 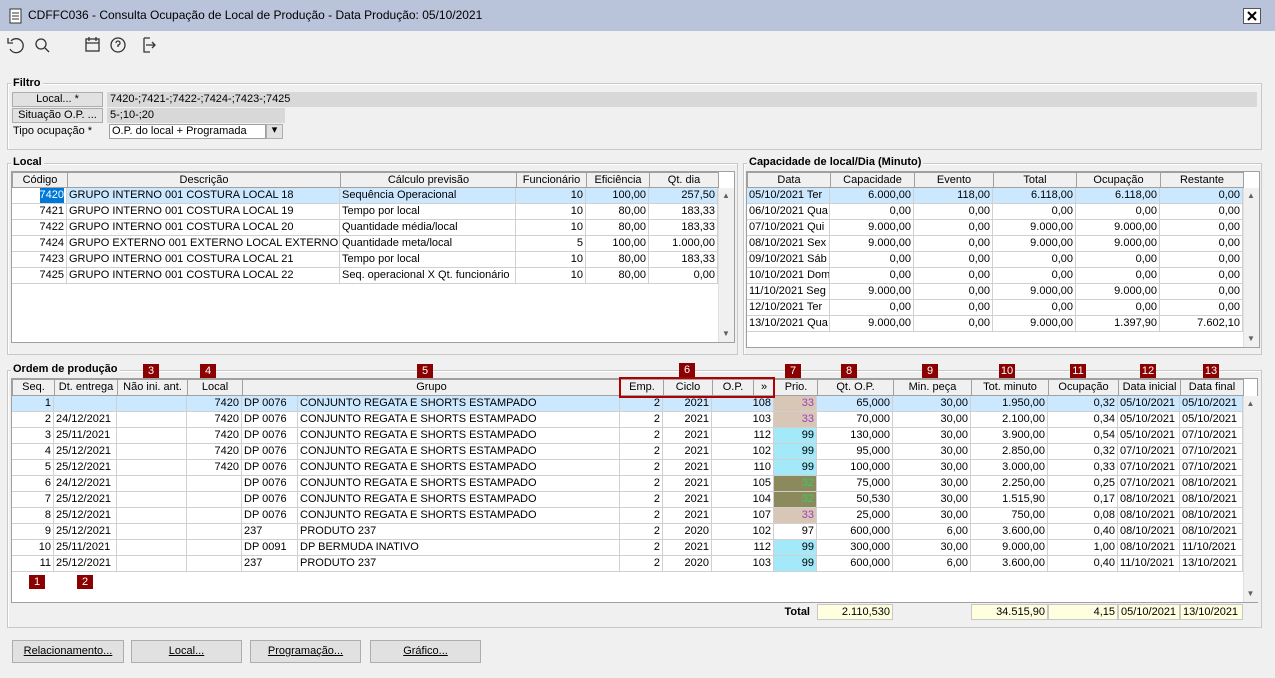 I want to click on table-cell: 237, so click(x=270, y=564).